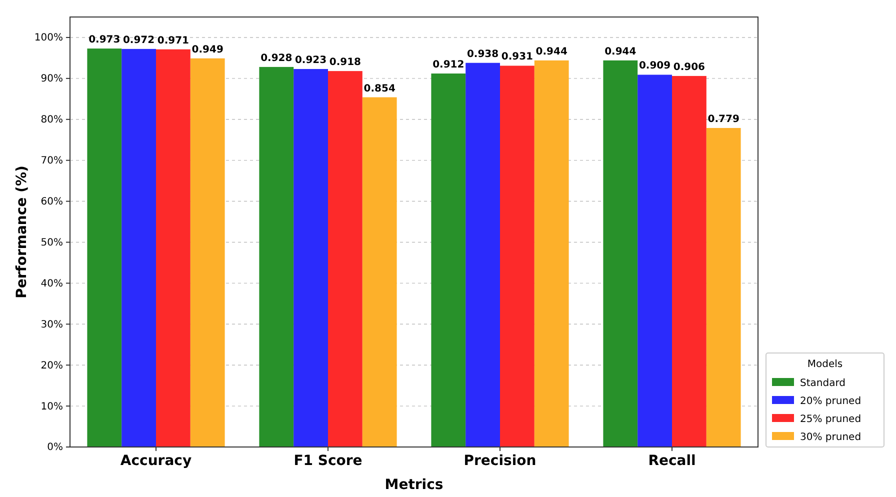 This screenshot has width=896, height=497. What do you see at coordinates (51, 79) in the screenshot?
I see `y-tick-label: 90%` at bounding box center [51, 79].